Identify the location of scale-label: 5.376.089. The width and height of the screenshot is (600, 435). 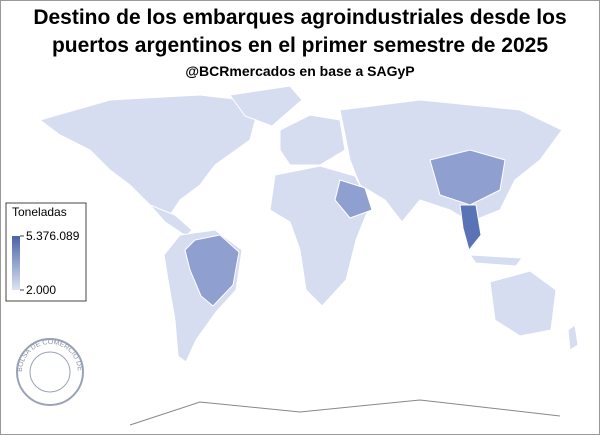
(53, 236).